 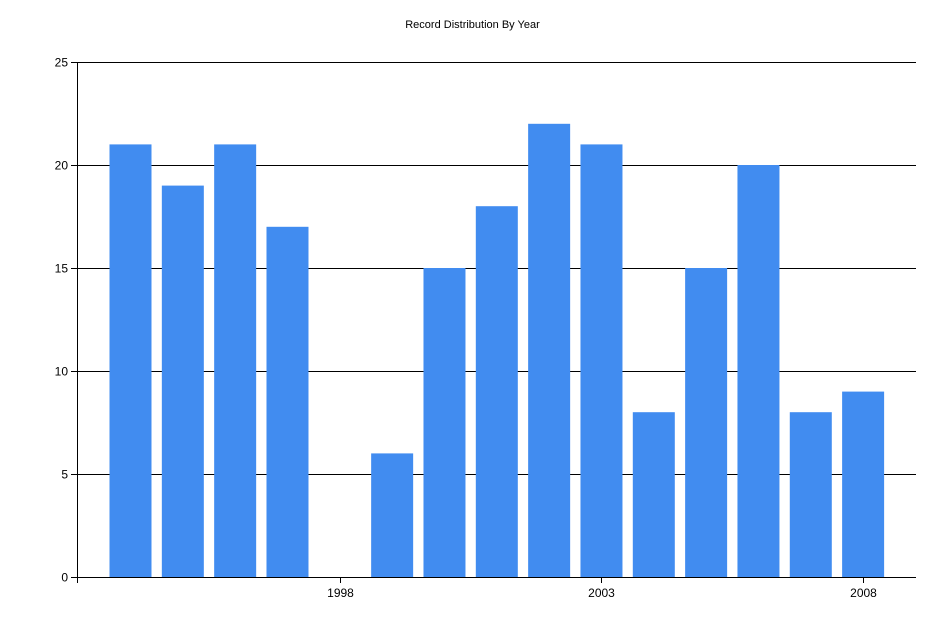 I want to click on bar-1996, so click(x=235, y=360).